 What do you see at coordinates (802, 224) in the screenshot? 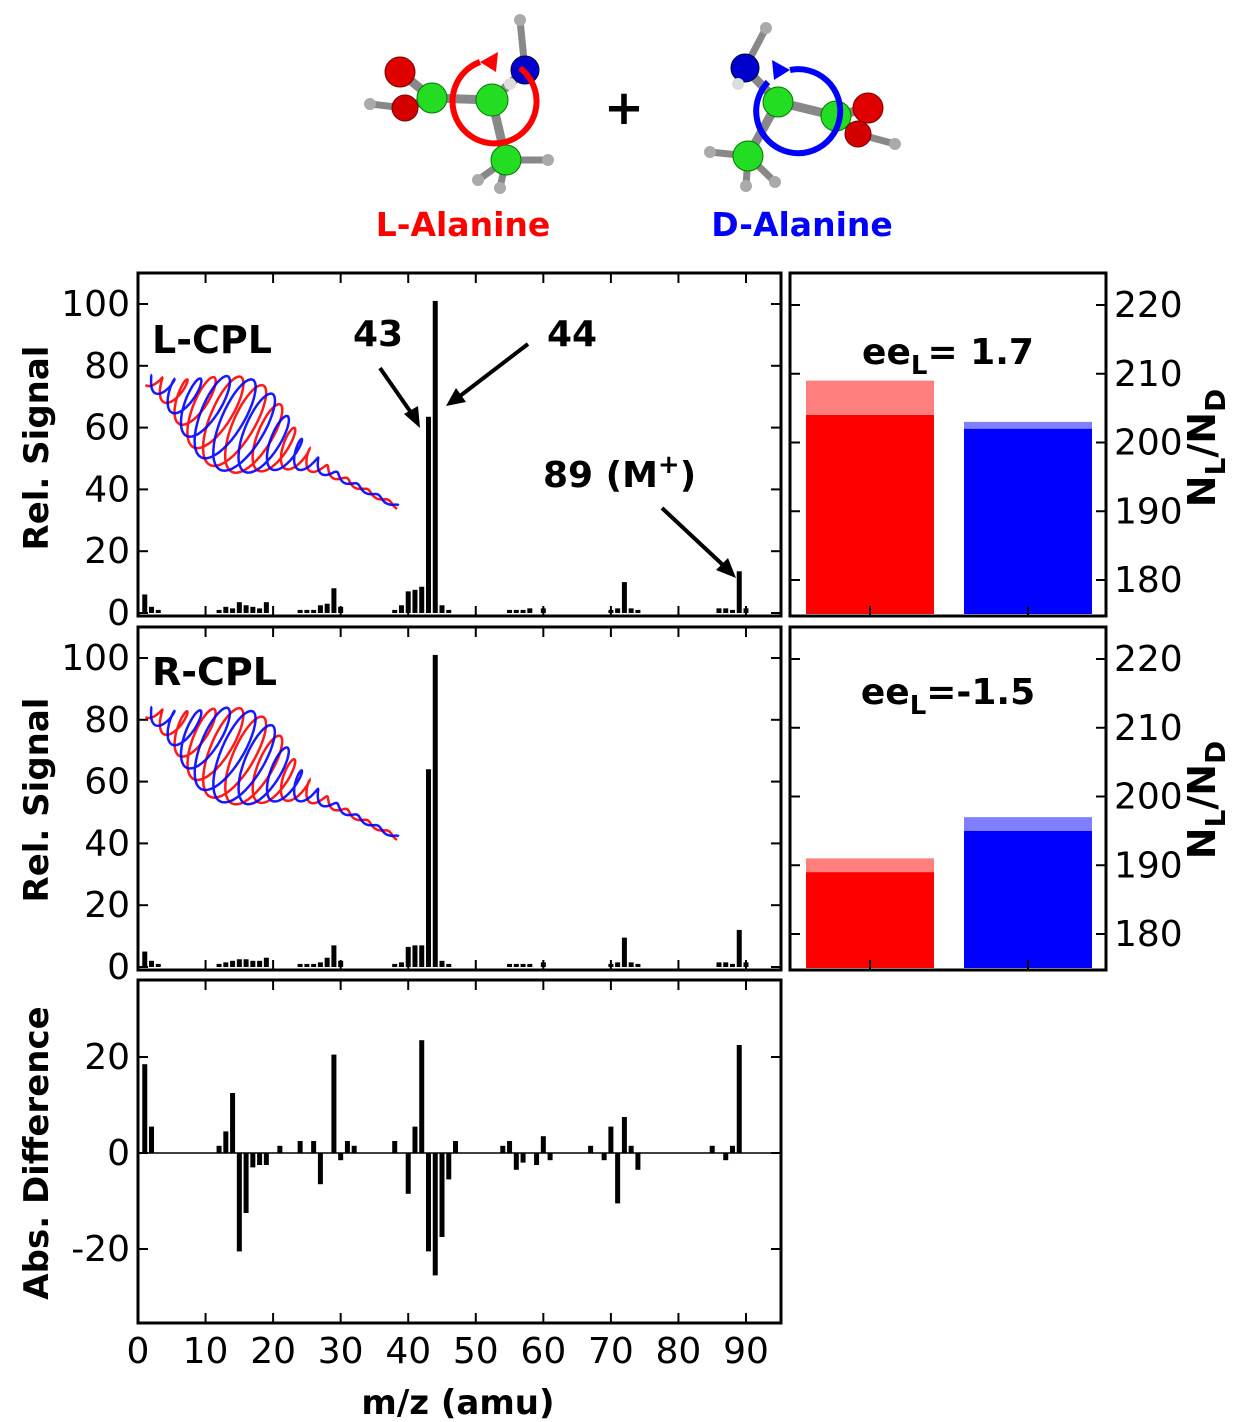
I see `d-alanine-label: D-Alanine` at bounding box center [802, 224].